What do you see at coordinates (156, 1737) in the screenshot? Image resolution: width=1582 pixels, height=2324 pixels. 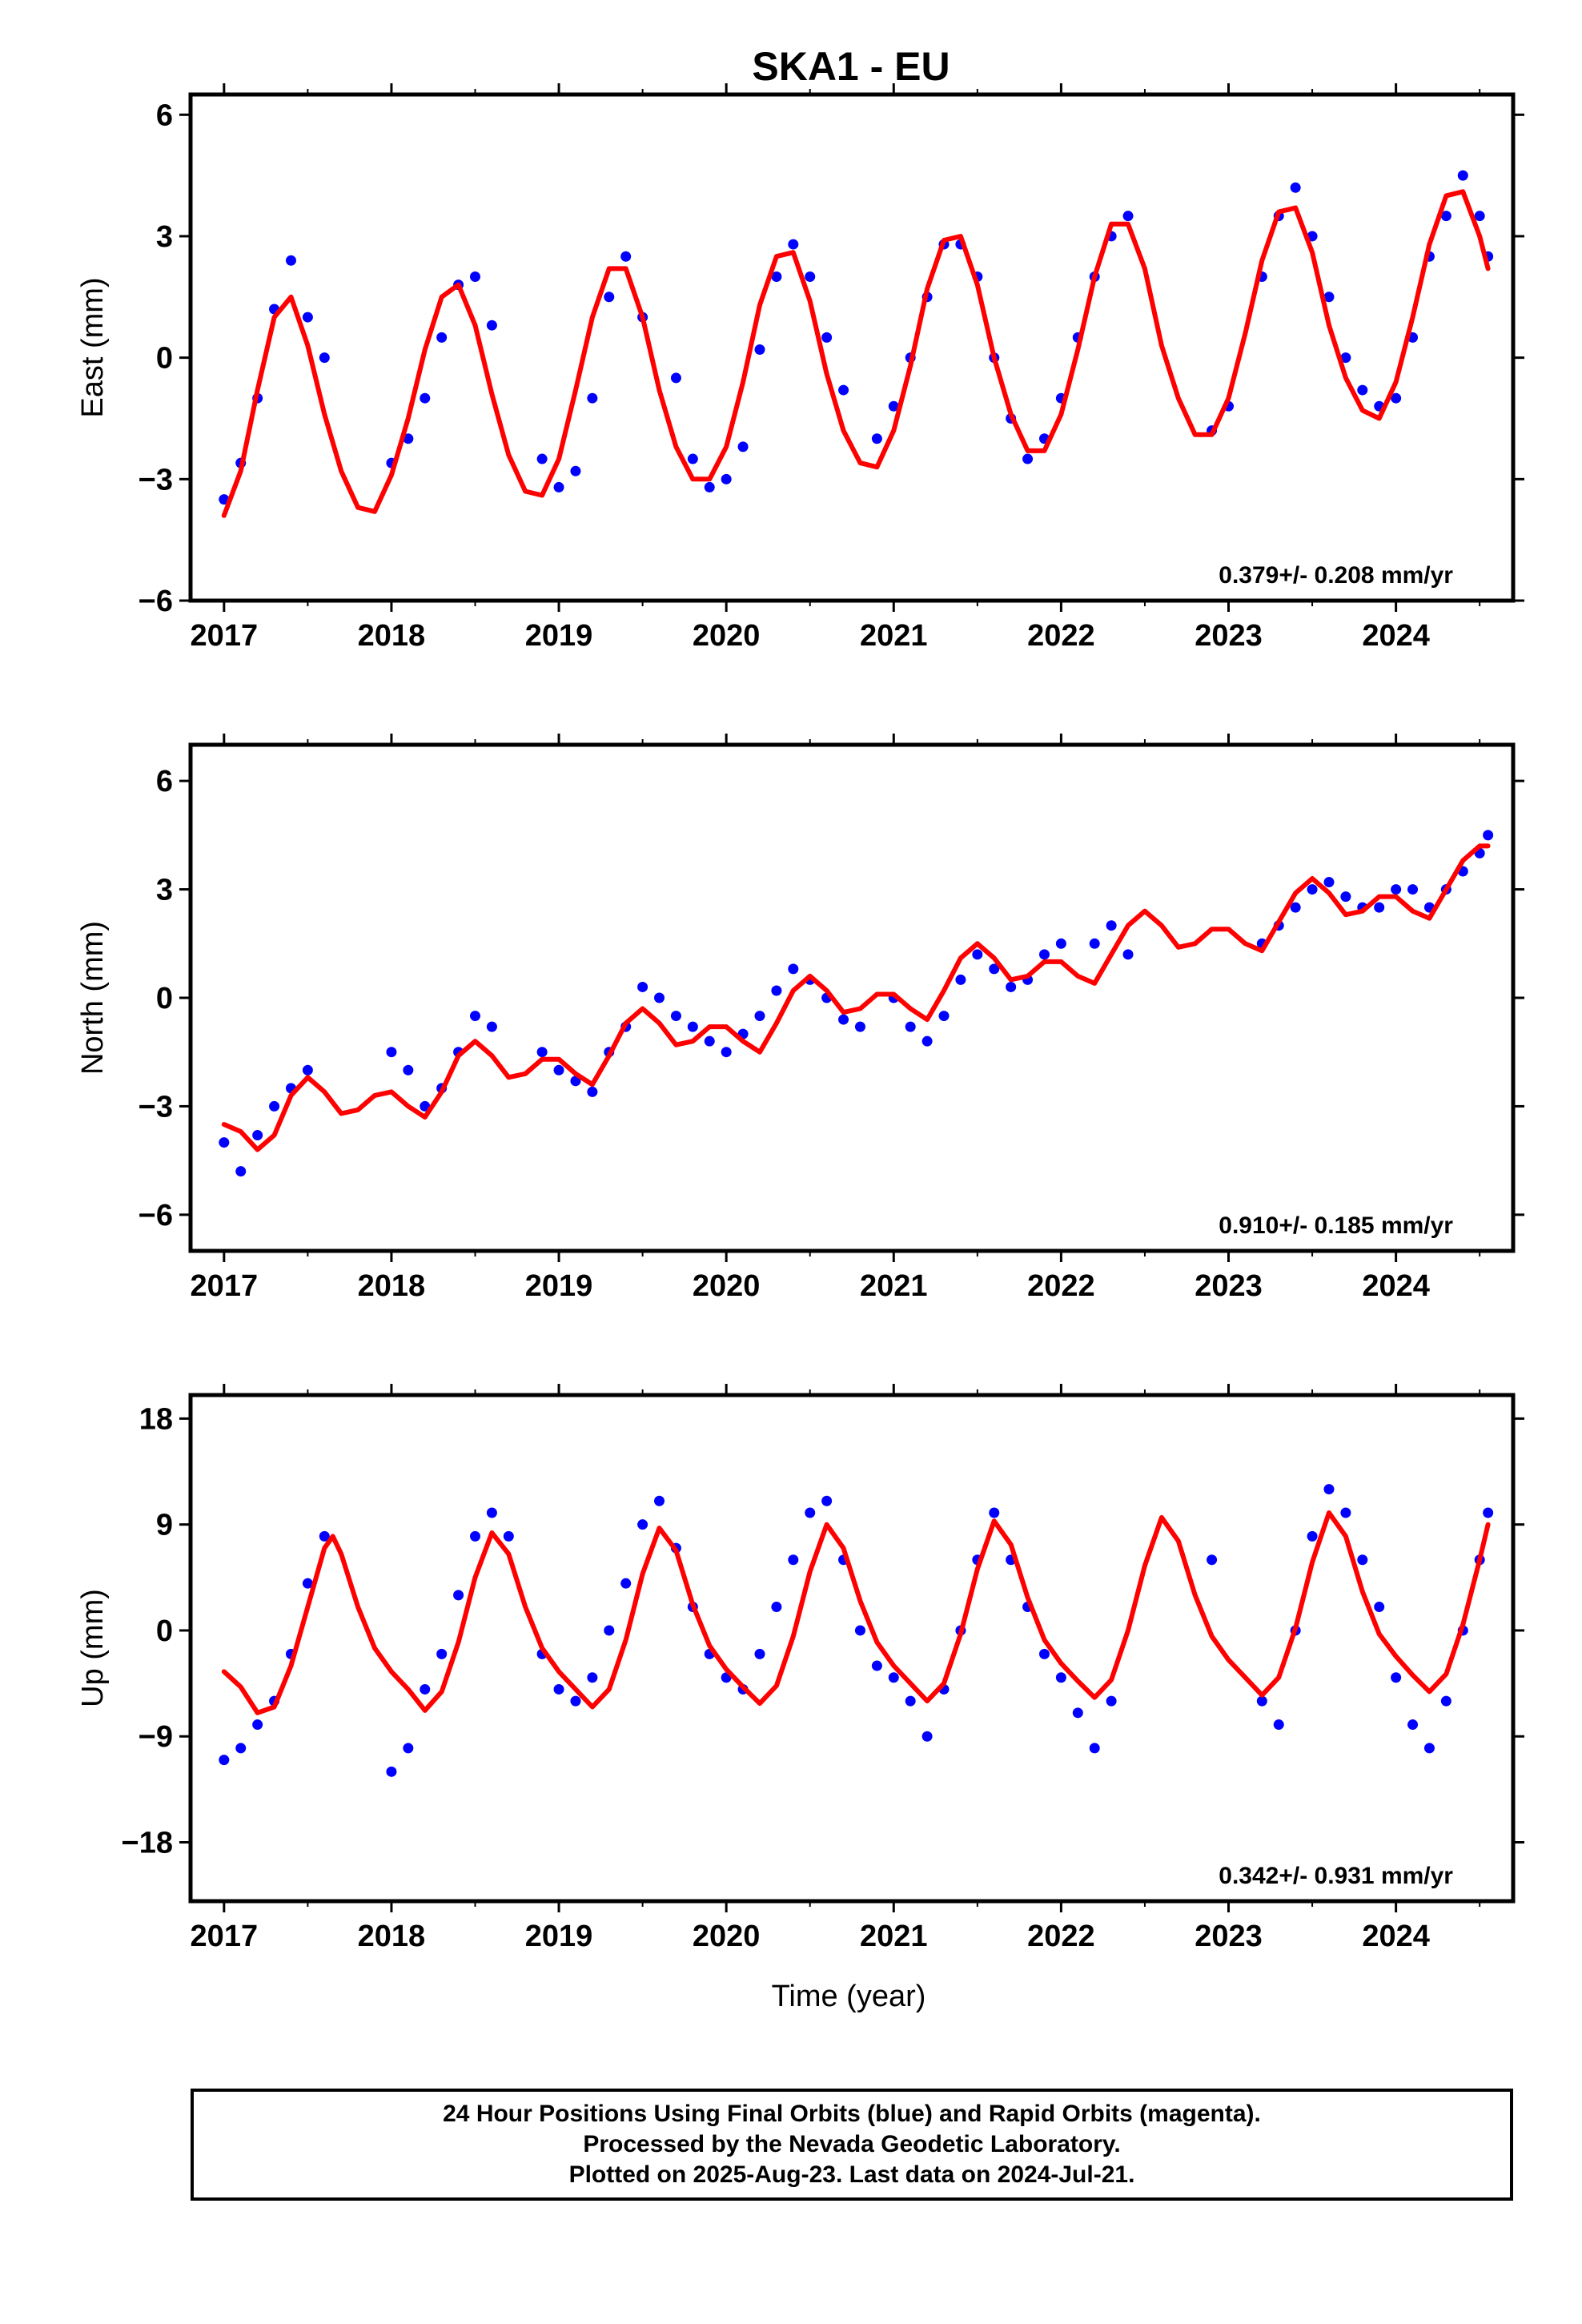 I see `up-y-tick-label: −9` at bounding box center [156, 1737].